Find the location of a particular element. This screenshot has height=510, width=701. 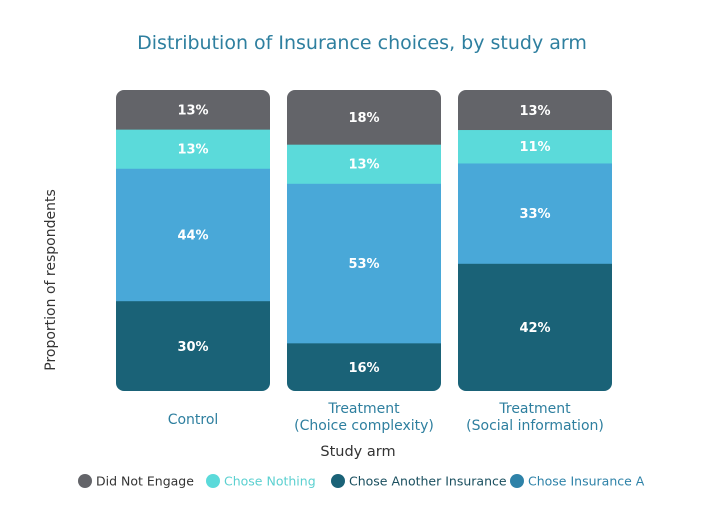

data-label-chose-another-insurance-0: 30% is located at coordinates (192, 347).